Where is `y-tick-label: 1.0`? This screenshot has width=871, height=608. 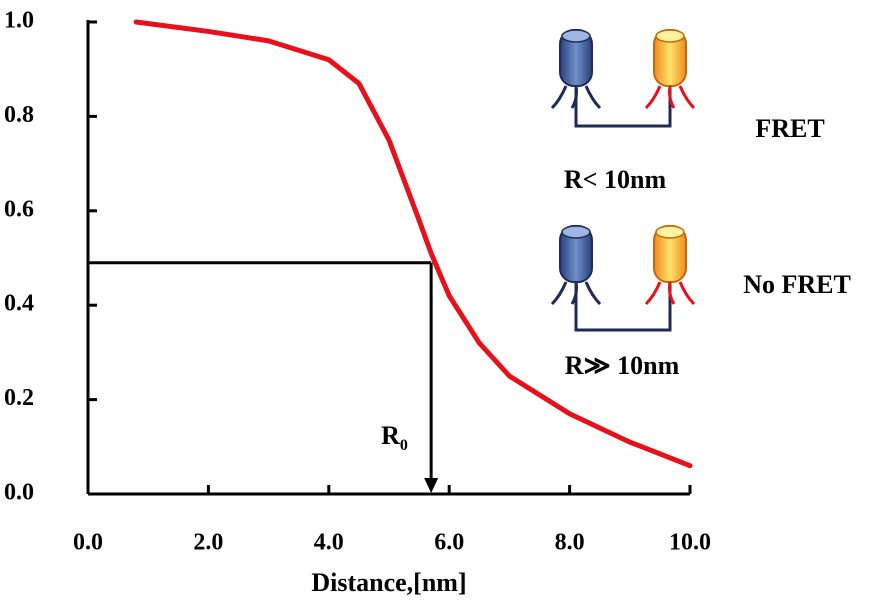
y-tick-label: 1.0 is located at coordinates (19, 21).